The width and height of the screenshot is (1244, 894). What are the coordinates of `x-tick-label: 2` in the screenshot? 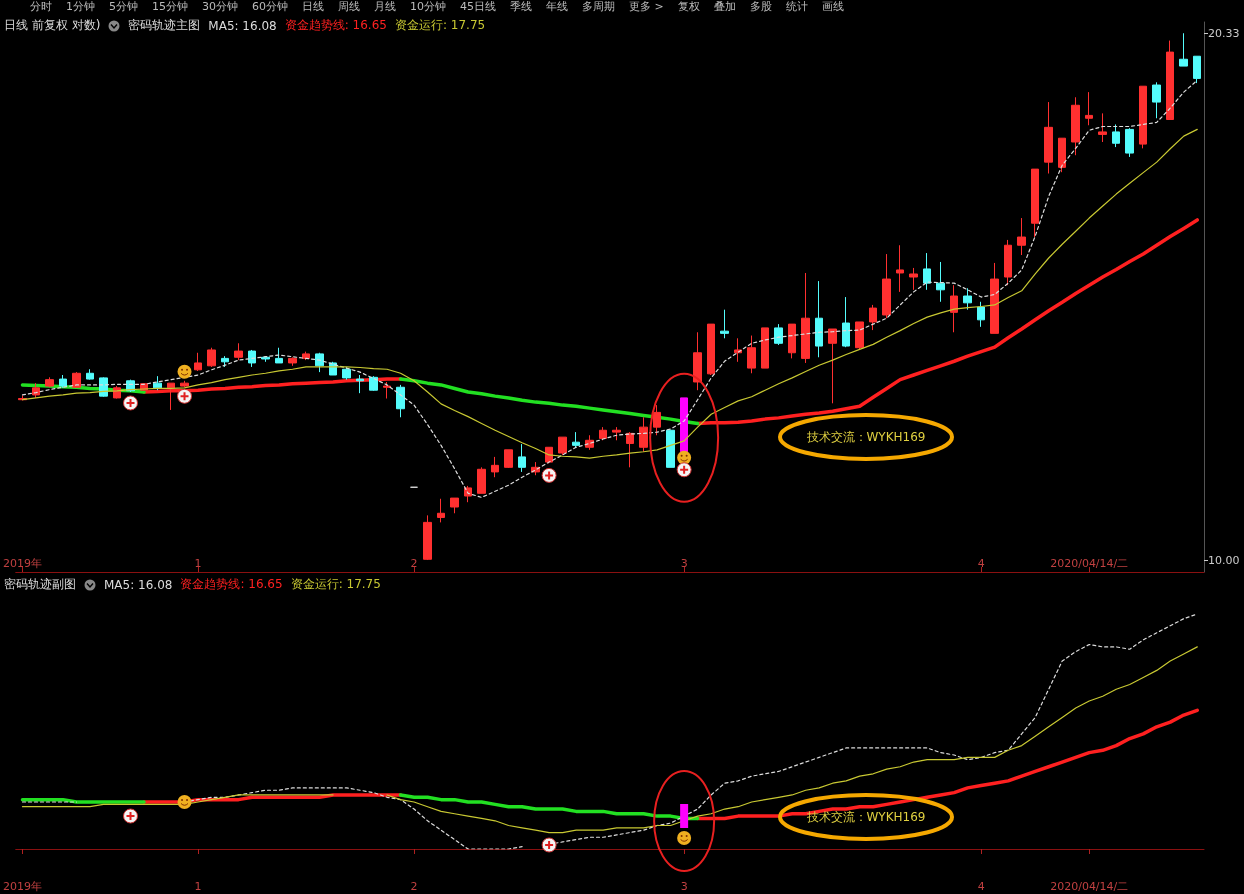 It's located at (414, 563).